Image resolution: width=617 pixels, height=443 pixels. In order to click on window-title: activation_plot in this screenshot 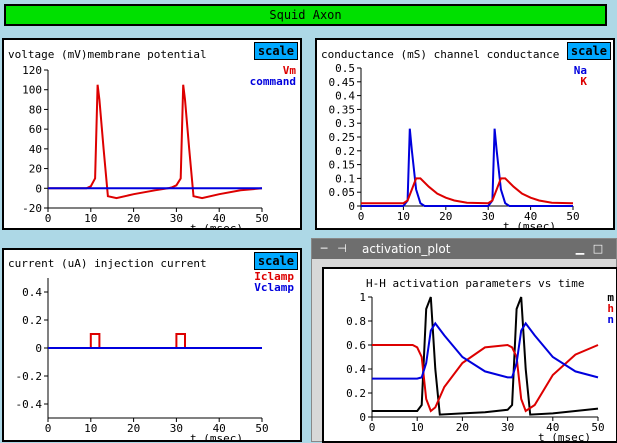, I will do `click(406, 249)`.